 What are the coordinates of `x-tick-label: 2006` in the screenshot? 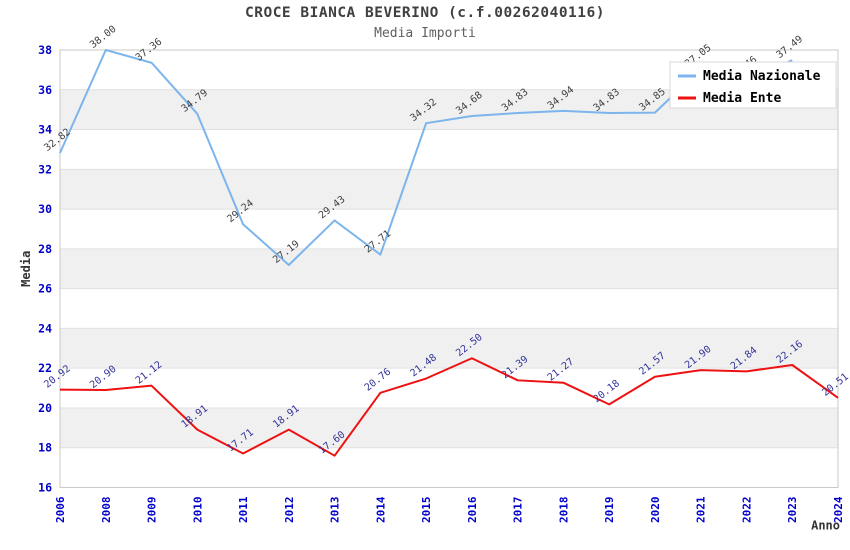 It's located at (60, 509).